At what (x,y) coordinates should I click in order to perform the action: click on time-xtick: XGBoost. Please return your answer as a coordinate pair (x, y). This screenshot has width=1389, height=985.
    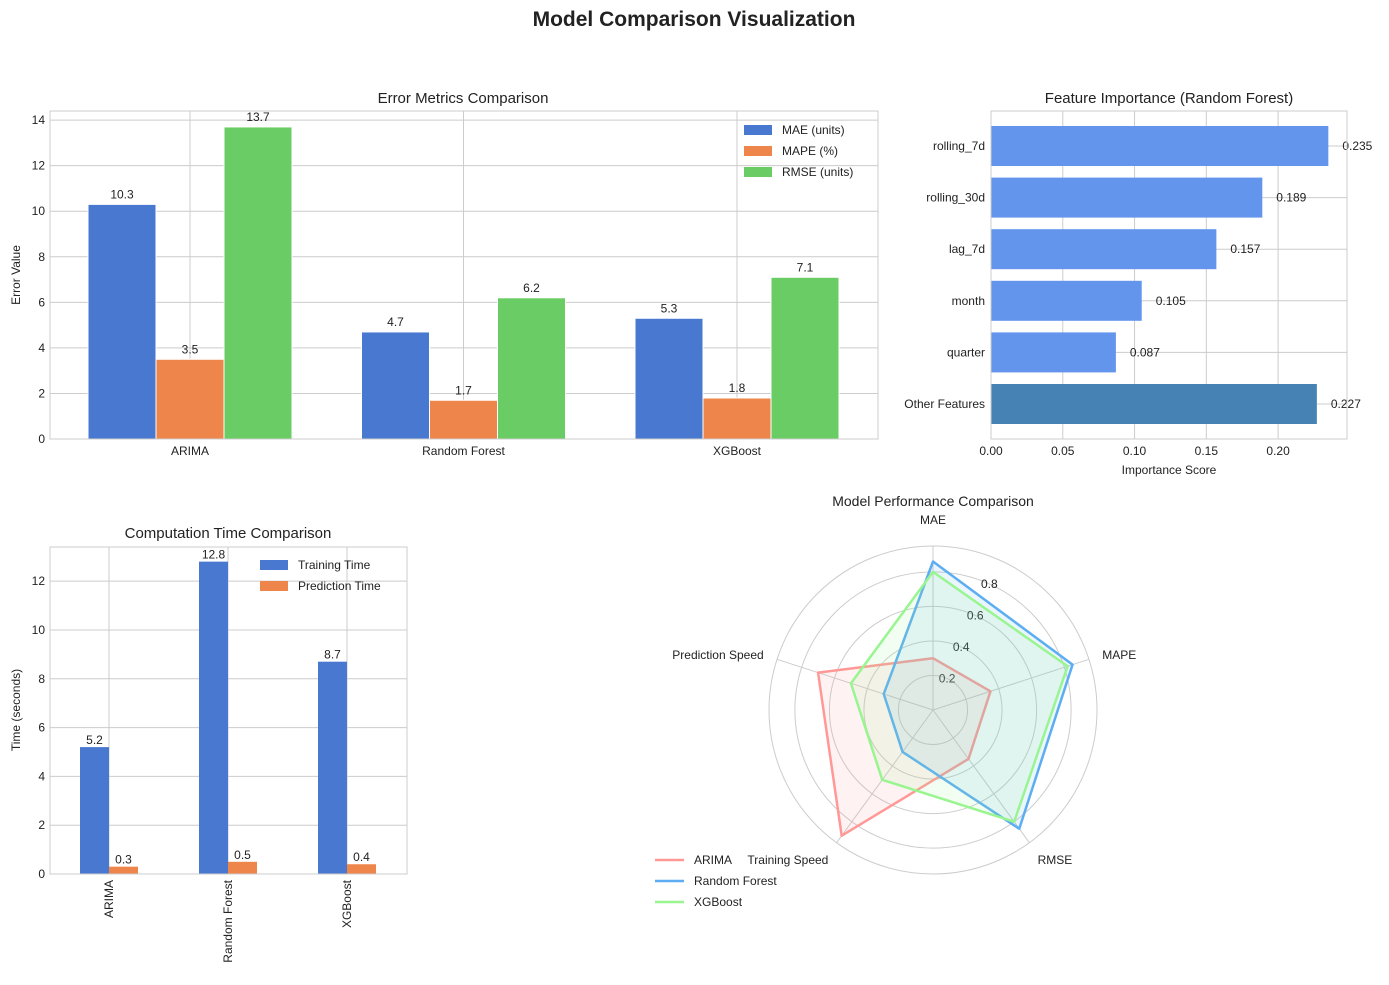
    Looking at the image, I should click on (347, 903).